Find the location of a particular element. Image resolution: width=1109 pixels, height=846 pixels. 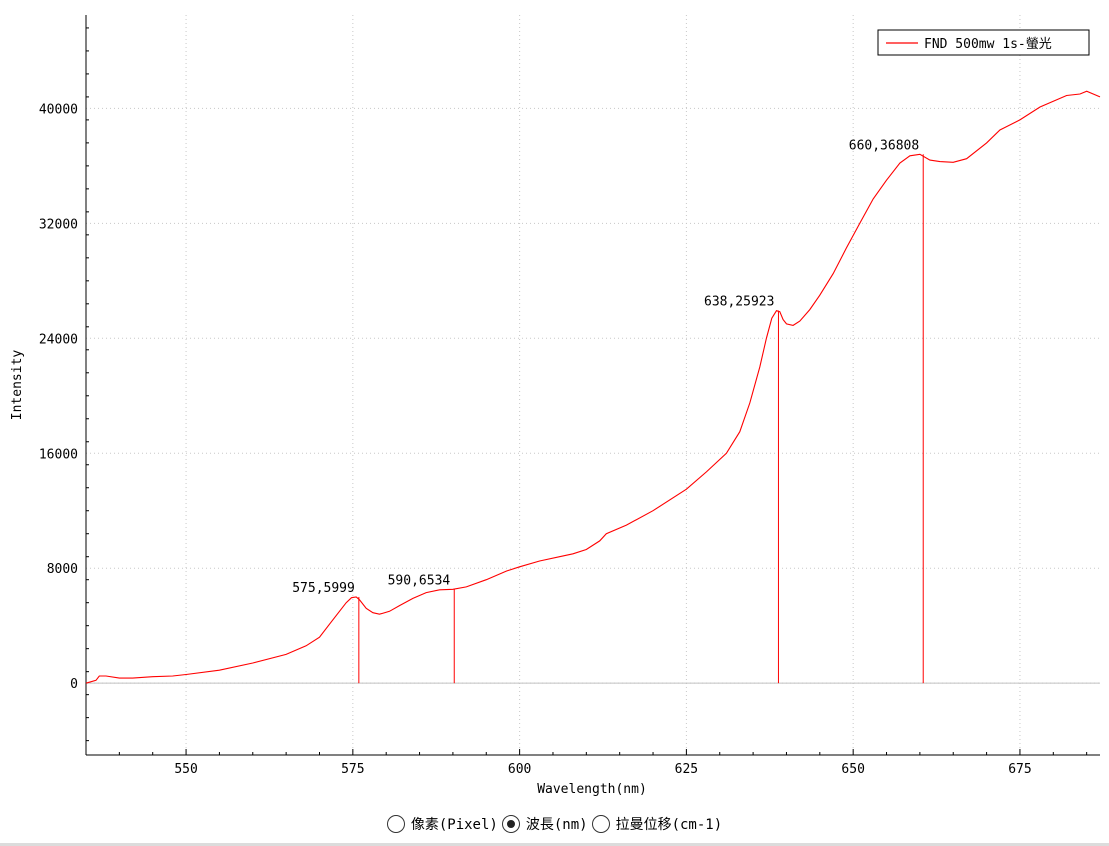

radio-wavelength: 波長(nm) is located at coordinates (544, 824).